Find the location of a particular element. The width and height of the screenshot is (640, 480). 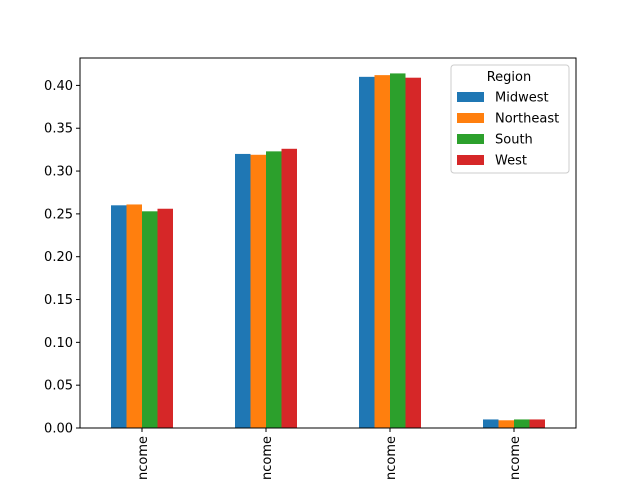

y-tick-label: 0.35 is located at coordinates (58, 129).